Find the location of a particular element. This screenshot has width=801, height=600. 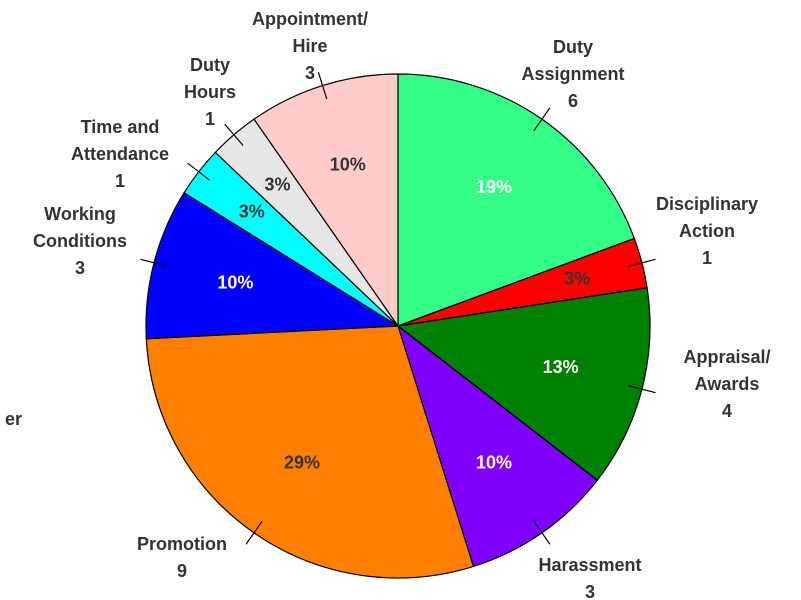

value-label: 19% is located at coordinates (494, 187).